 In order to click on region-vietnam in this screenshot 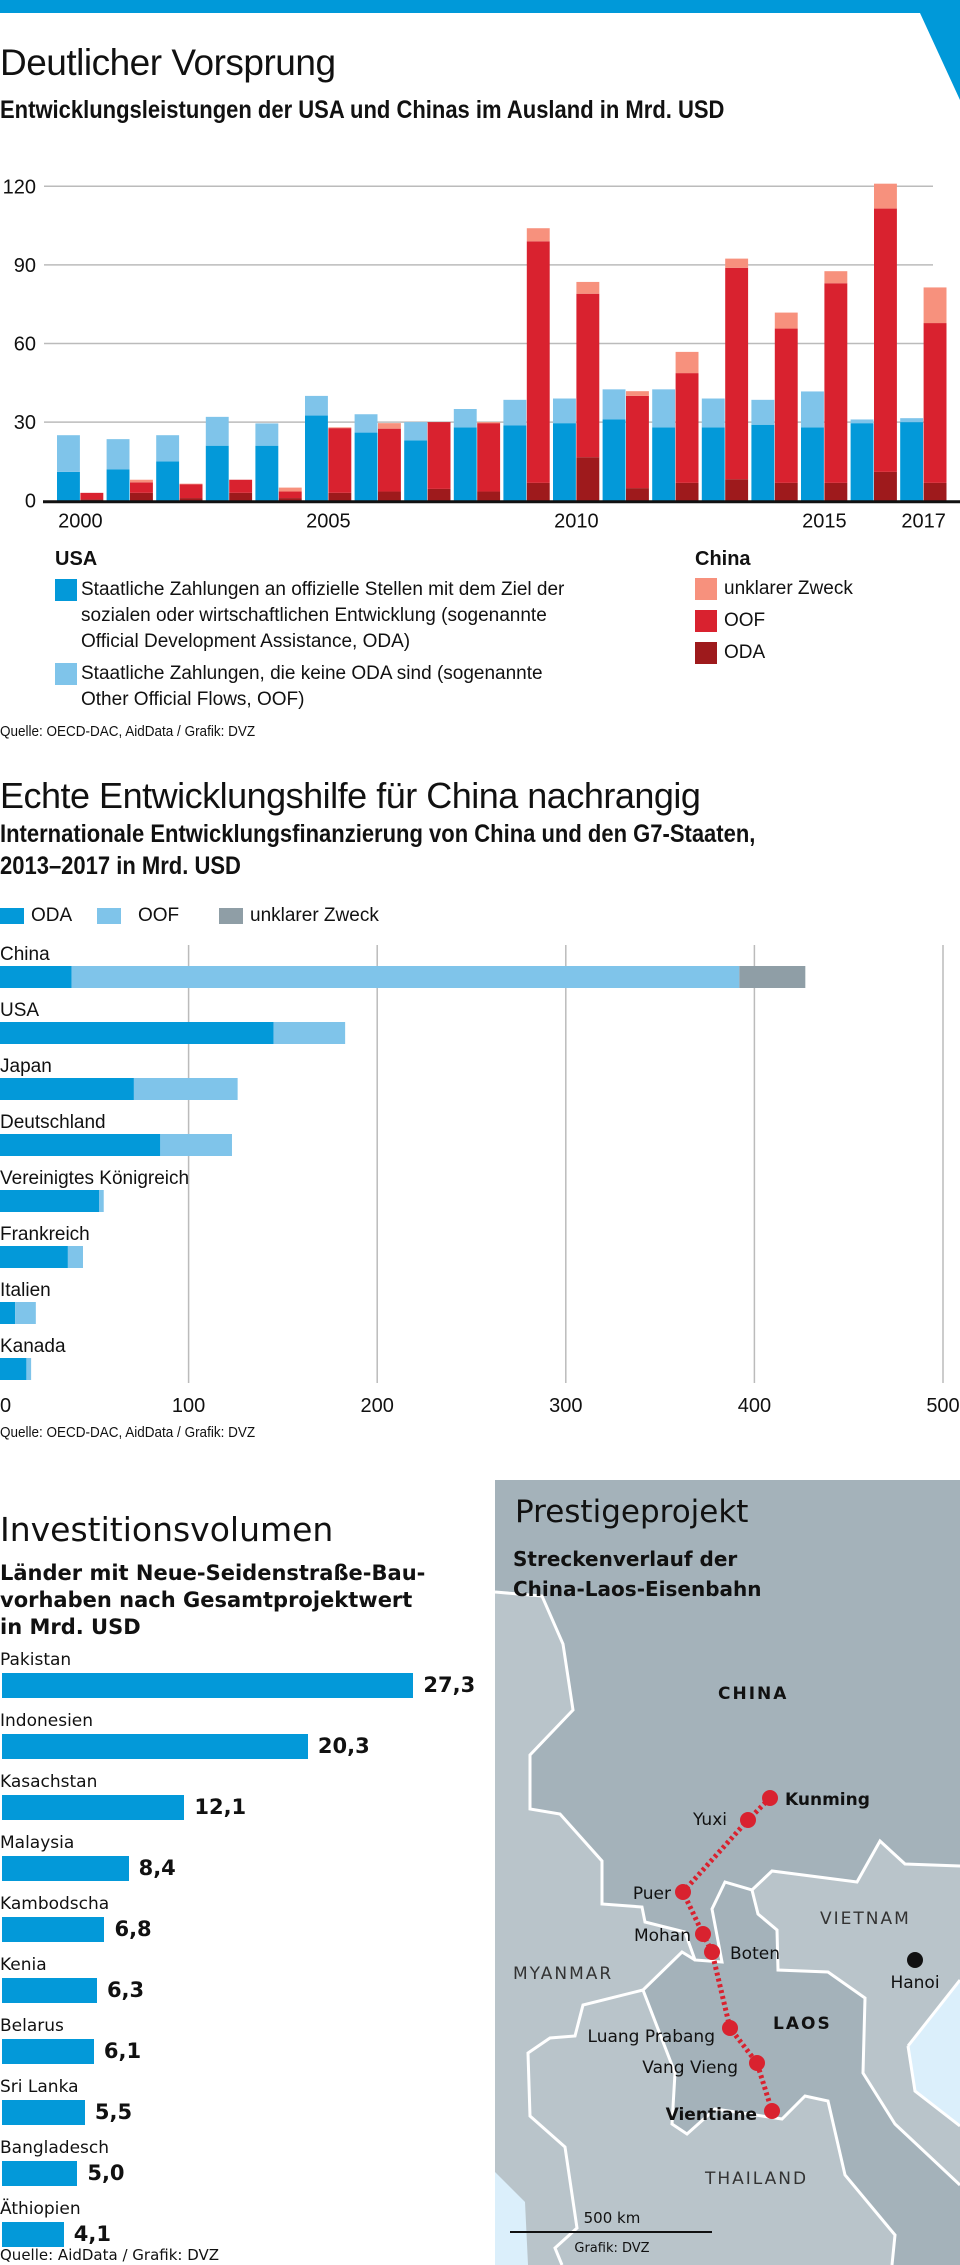, I will do `click(856, 2013)`.